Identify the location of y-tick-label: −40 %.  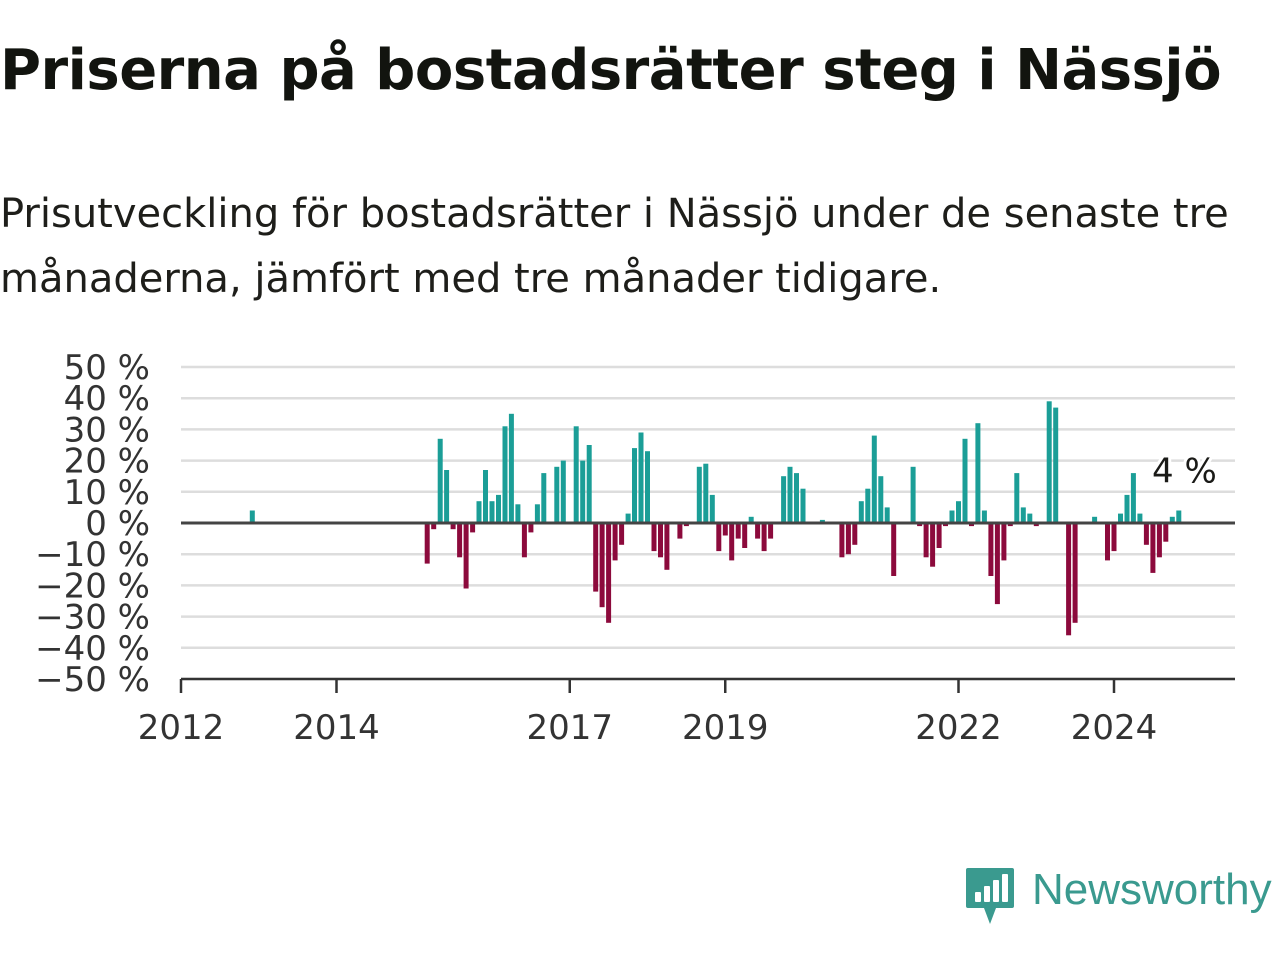
(92, 649).